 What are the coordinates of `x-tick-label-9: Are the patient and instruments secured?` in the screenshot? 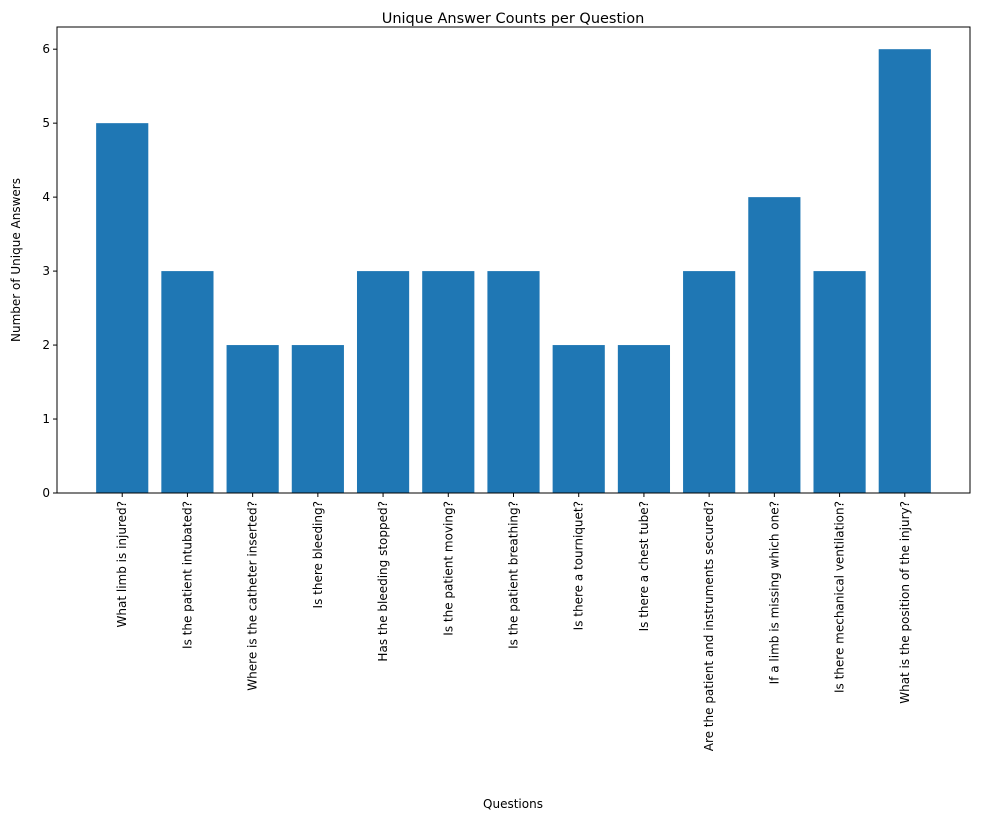 It's located at (709, 626).